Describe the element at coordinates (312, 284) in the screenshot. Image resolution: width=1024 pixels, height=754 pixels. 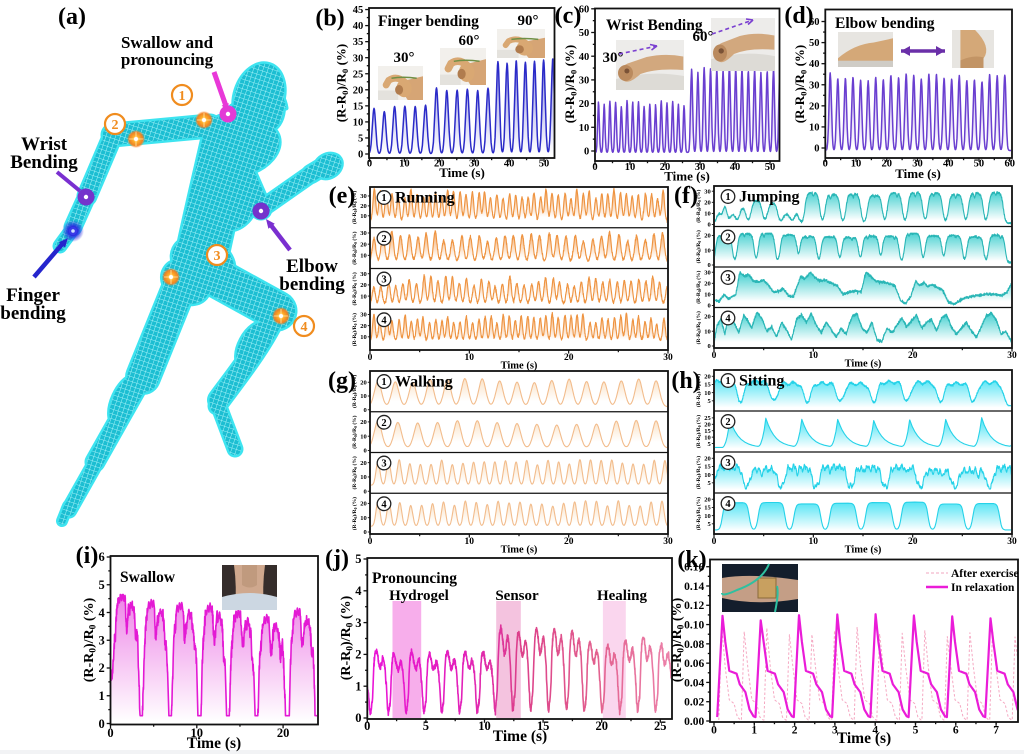
I see `svg-text: bending` at that location.